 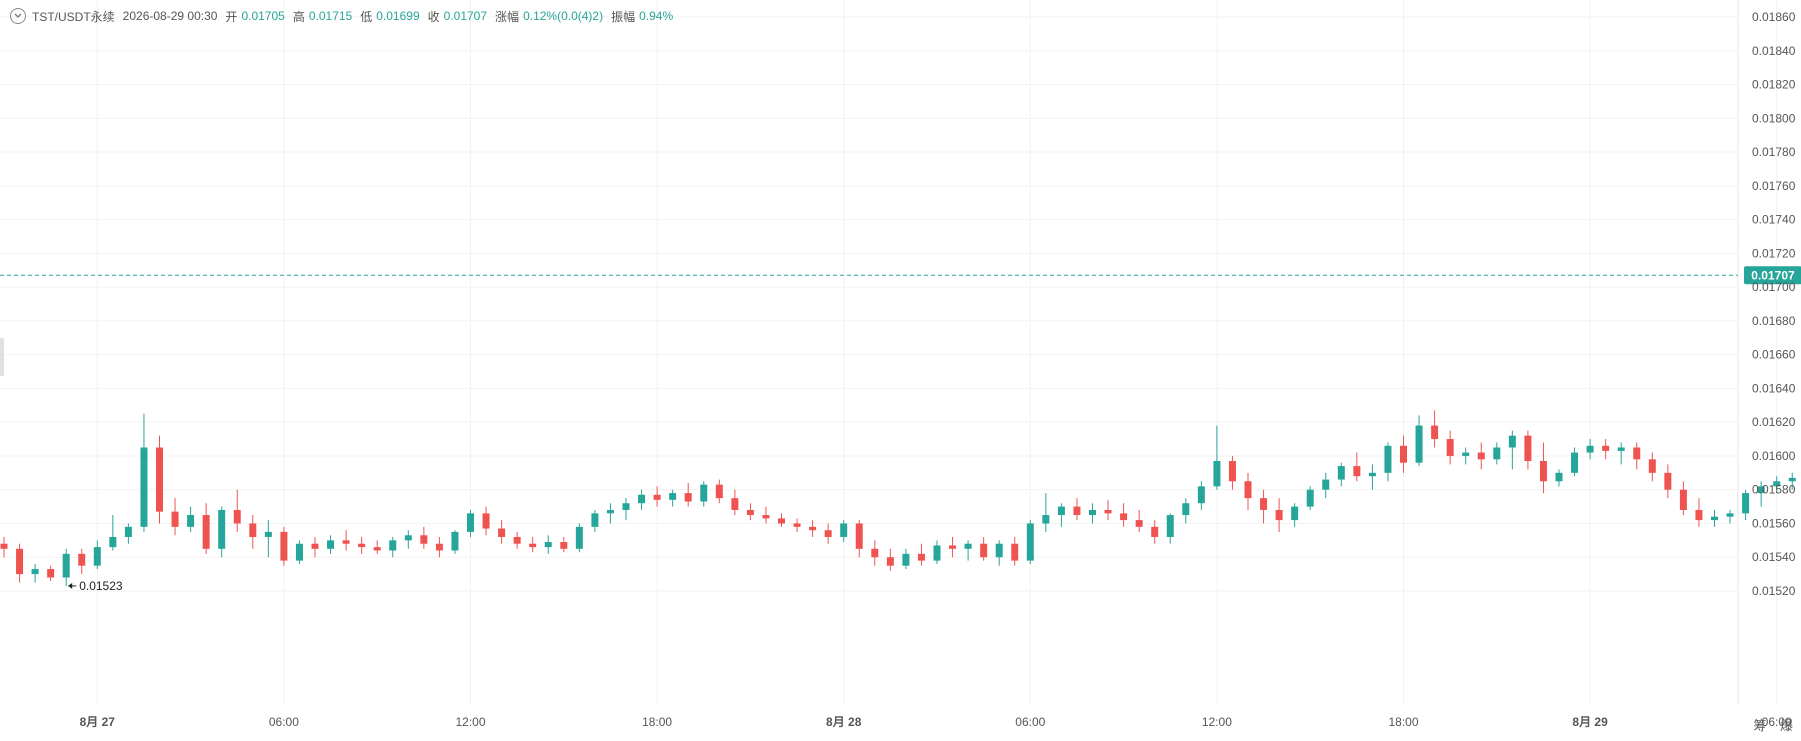 I want to click on left-panel-handle, so click(x=2, y=357).